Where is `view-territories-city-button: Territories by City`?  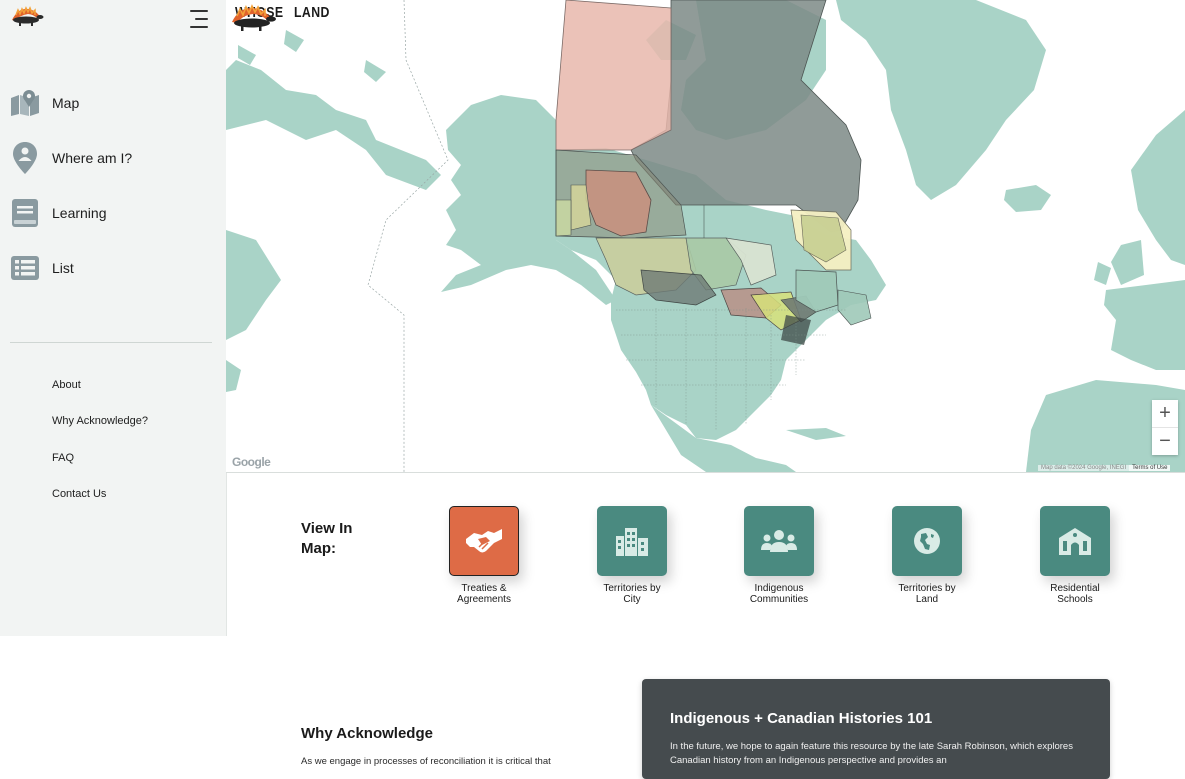 view-territories-city-button: Territories by City is located at coordinates (632, 555).